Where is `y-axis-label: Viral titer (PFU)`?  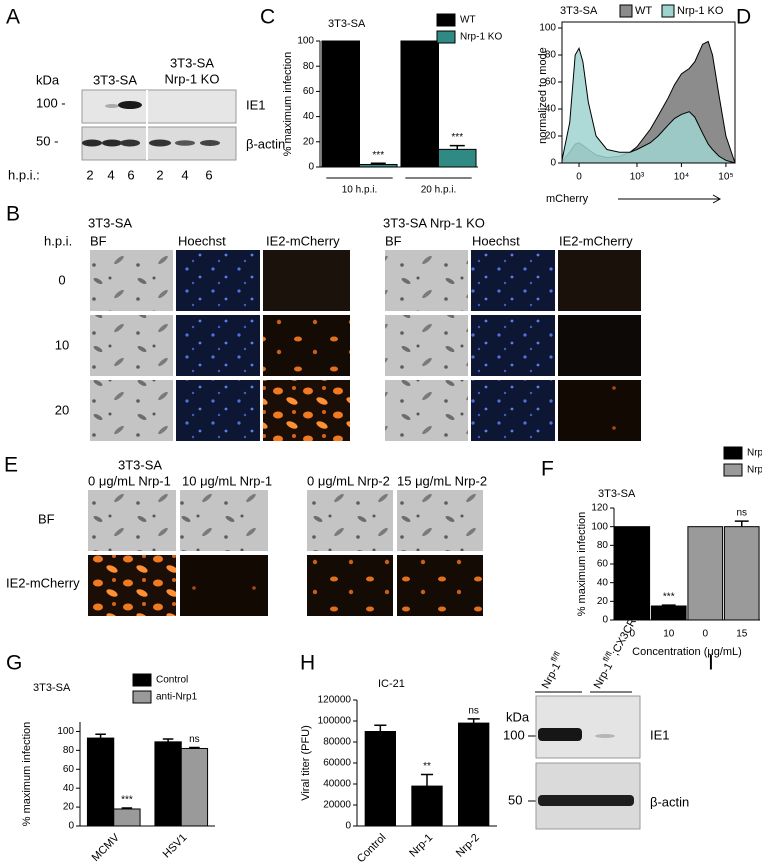
y-axis-label: Viral titer (PFU) is located at coordinates (306, 763).